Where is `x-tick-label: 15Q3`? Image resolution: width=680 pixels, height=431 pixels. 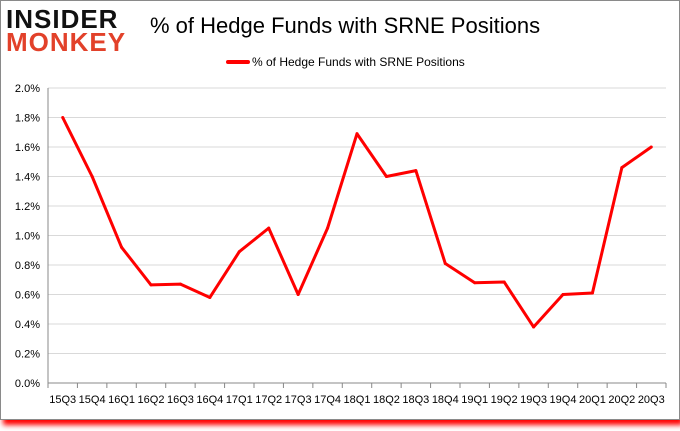 x-tick-label: 15Q3 is located at coordinates (62, 400).